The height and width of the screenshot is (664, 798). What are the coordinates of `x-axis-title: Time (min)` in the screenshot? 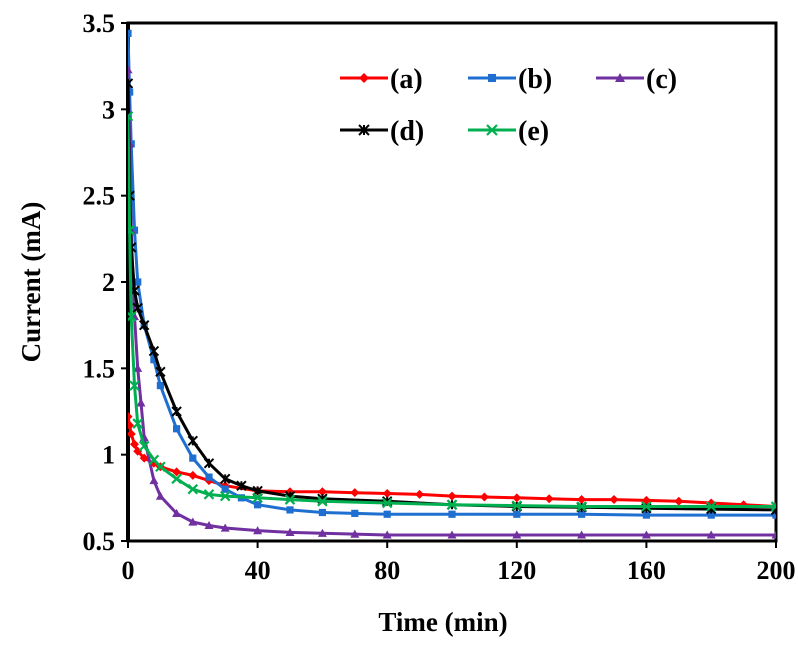 It's located at (442, 622).